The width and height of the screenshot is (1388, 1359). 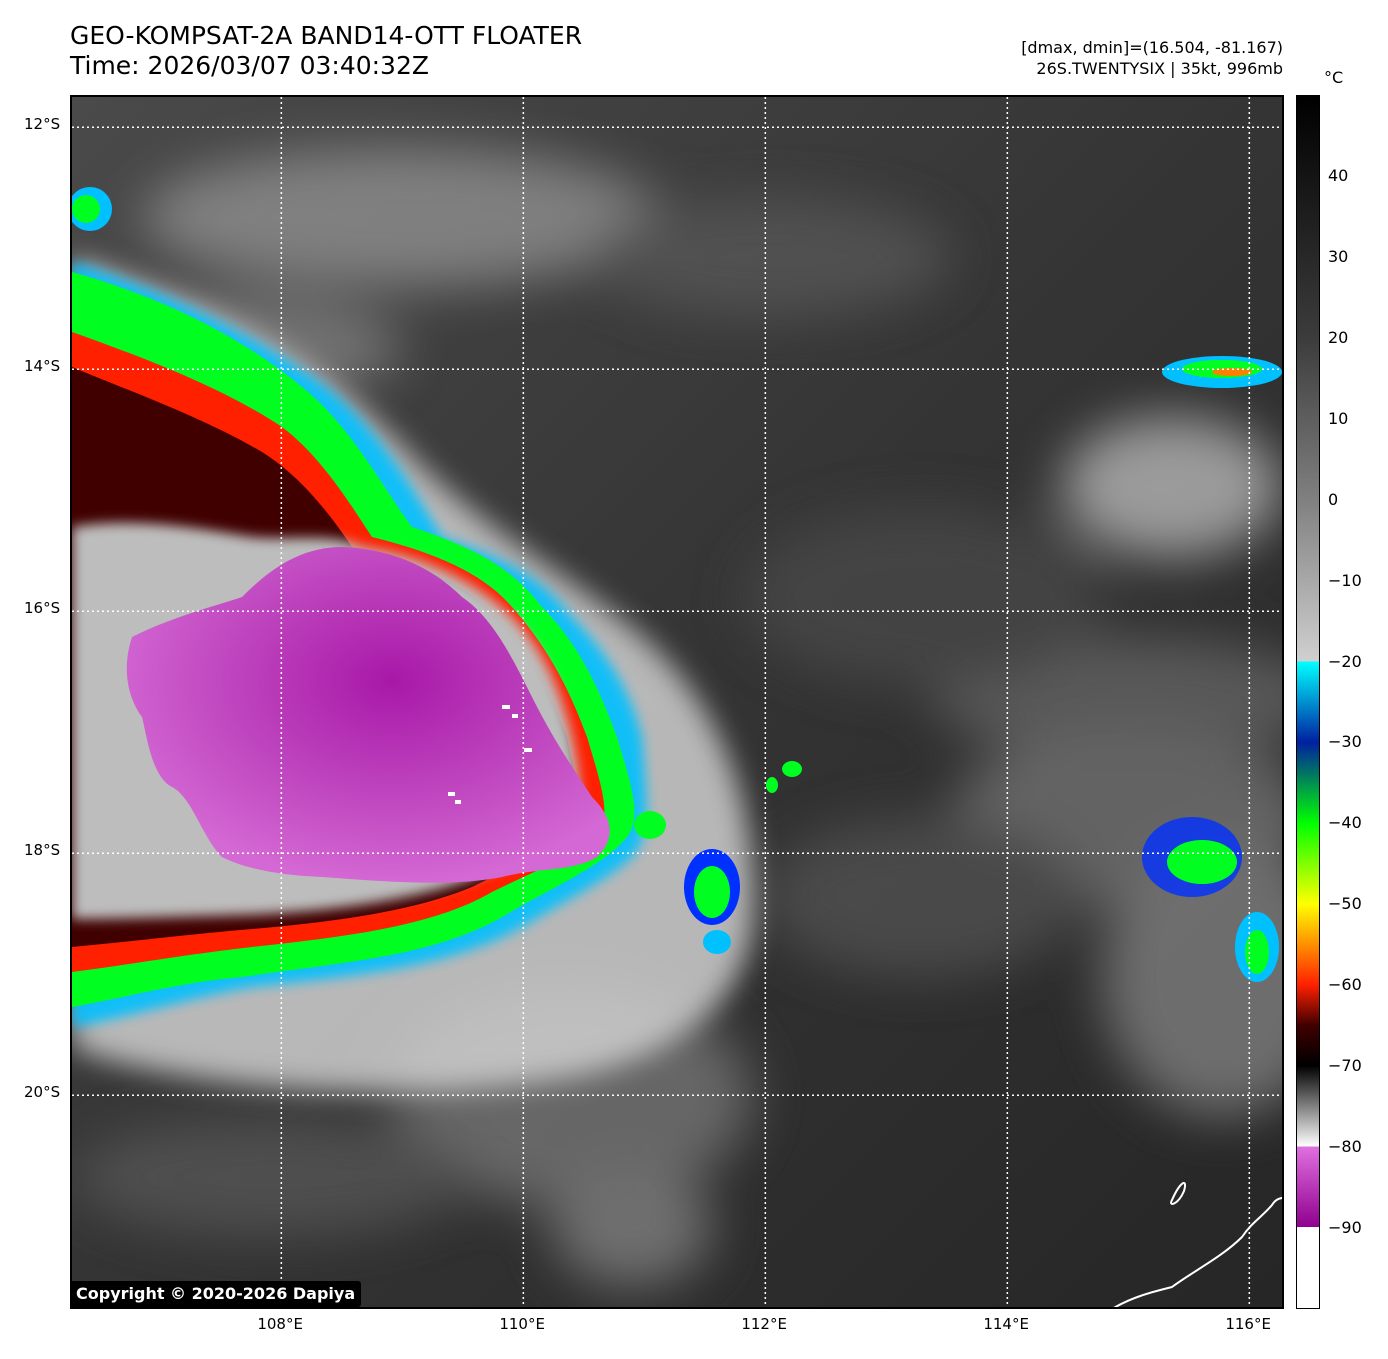 I want to click on colorbar-tick-label: −60, so click(x=1345, y=985).